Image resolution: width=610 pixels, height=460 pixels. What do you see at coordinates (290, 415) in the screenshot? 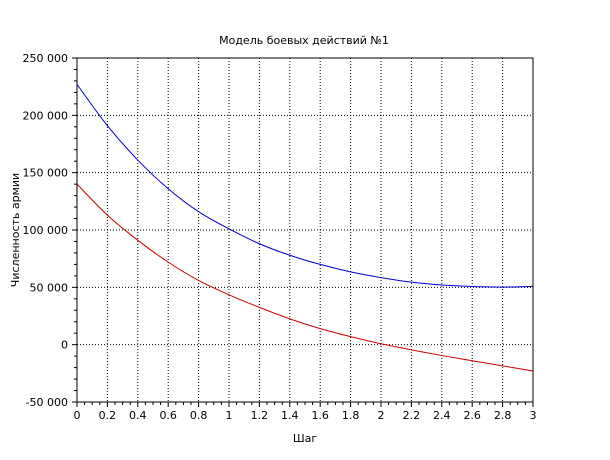
I see `x-tick-label: 1.4` at bounding box center [290, 415].